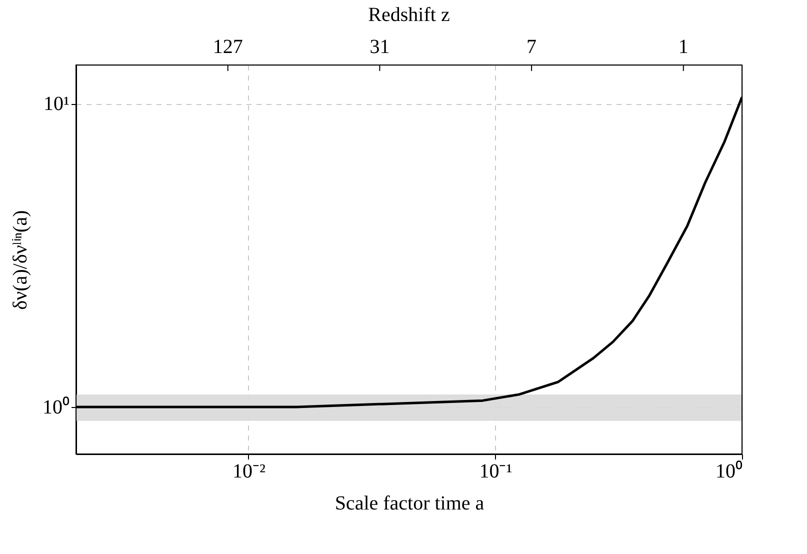 This screenshot has height=554, width=807. Describe the element at coordinates (409, 503) in the screenshot. I see `x-axis-title: Scale factor time a` at that location.